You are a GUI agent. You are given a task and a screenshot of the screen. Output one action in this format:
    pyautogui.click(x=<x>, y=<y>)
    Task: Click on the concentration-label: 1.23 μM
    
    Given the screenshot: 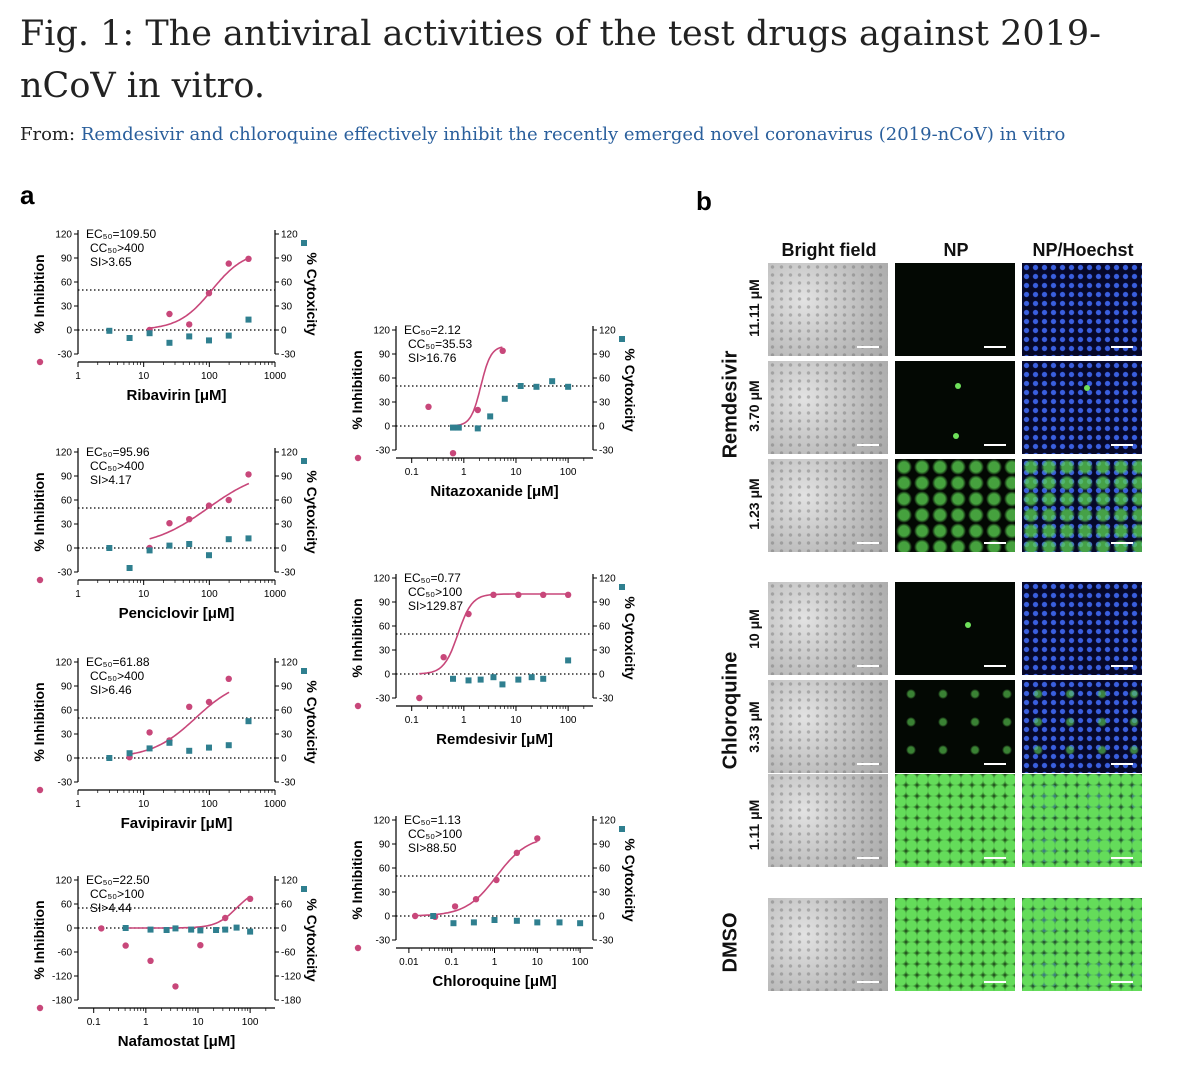 What is the action you would take?
    pyautogui.click(x=754, y=504)
    